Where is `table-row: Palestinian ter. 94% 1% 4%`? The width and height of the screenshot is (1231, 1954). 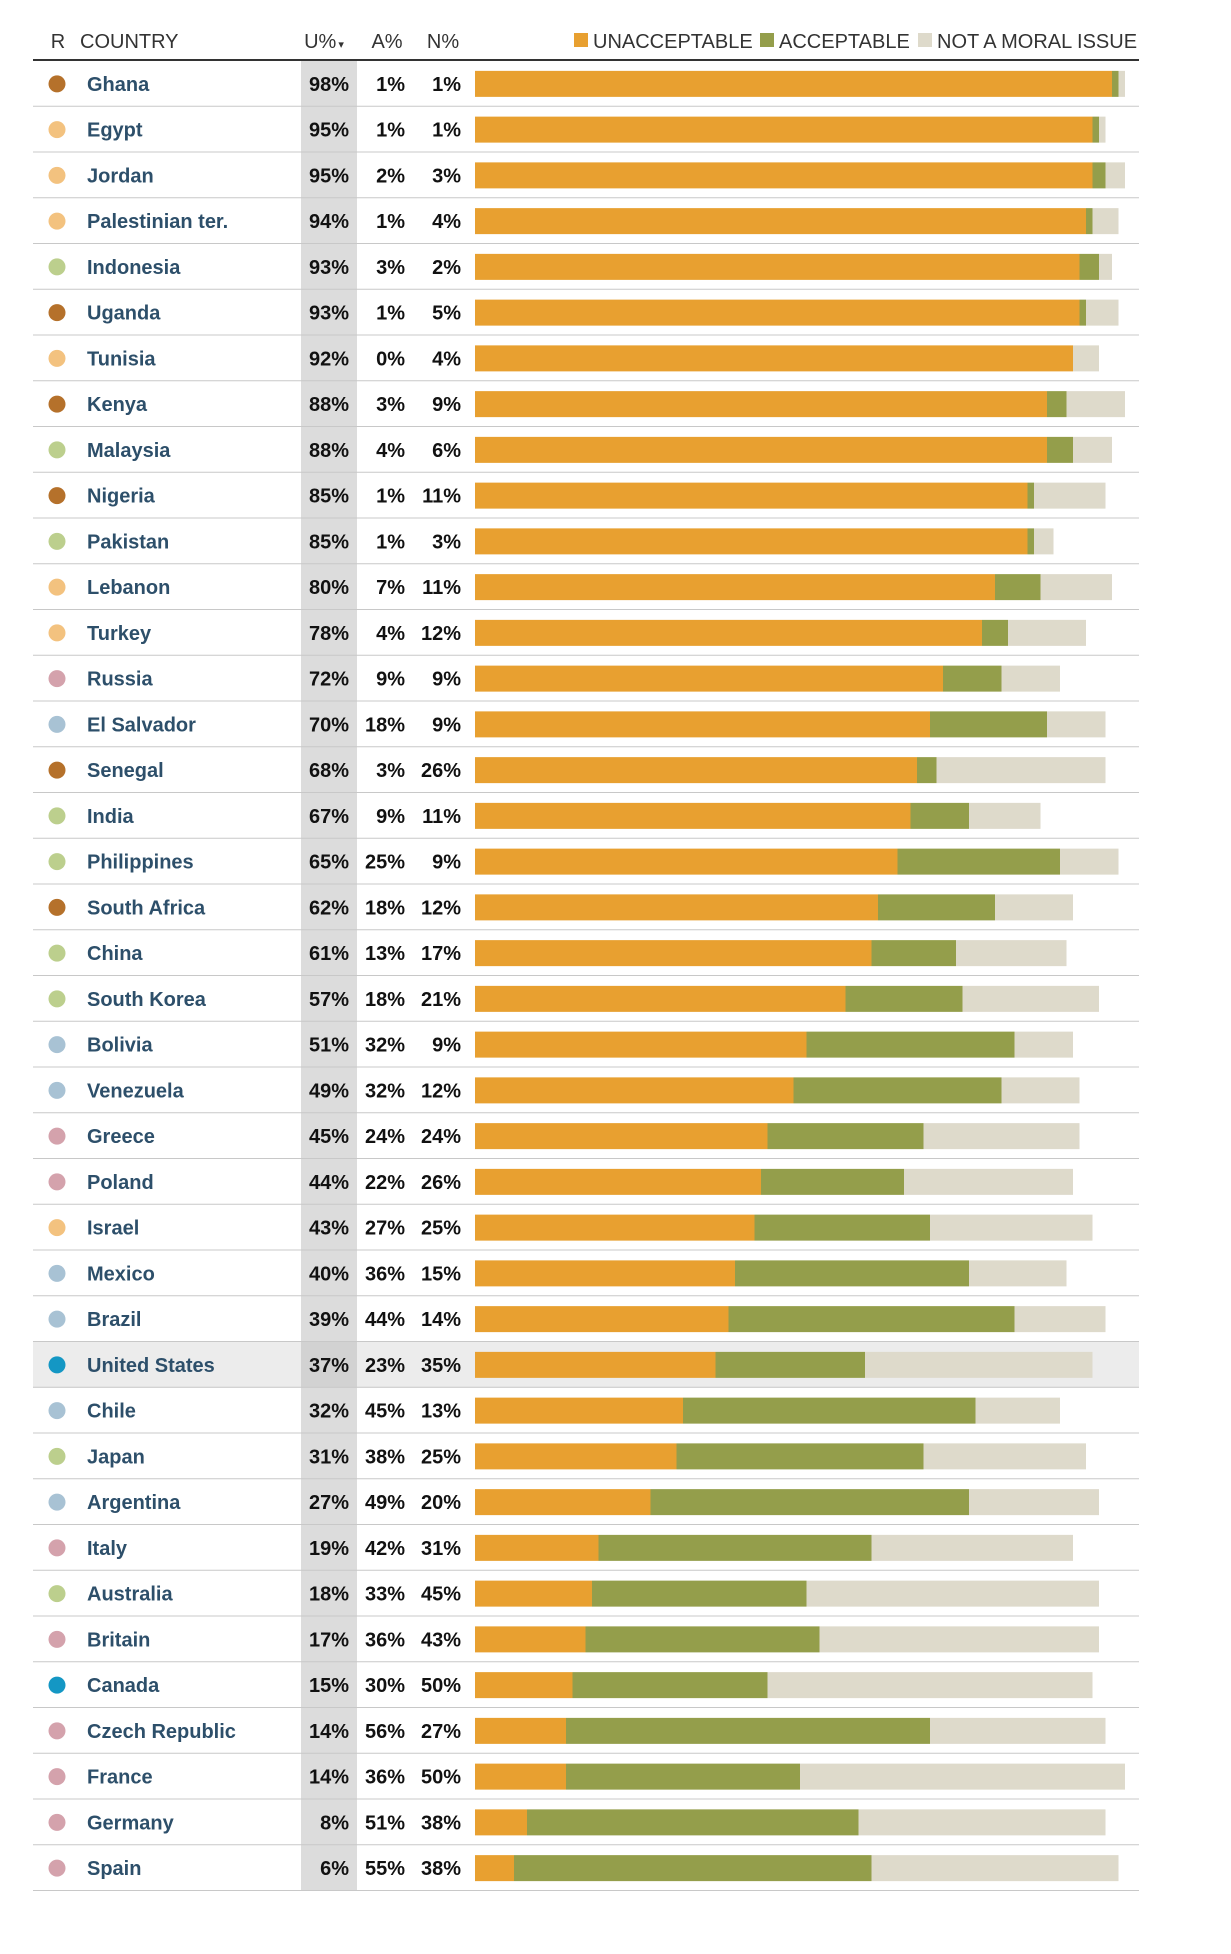 table-row: Palestinian ter. 94% 1% 4% is located at coordinates (586, 226).